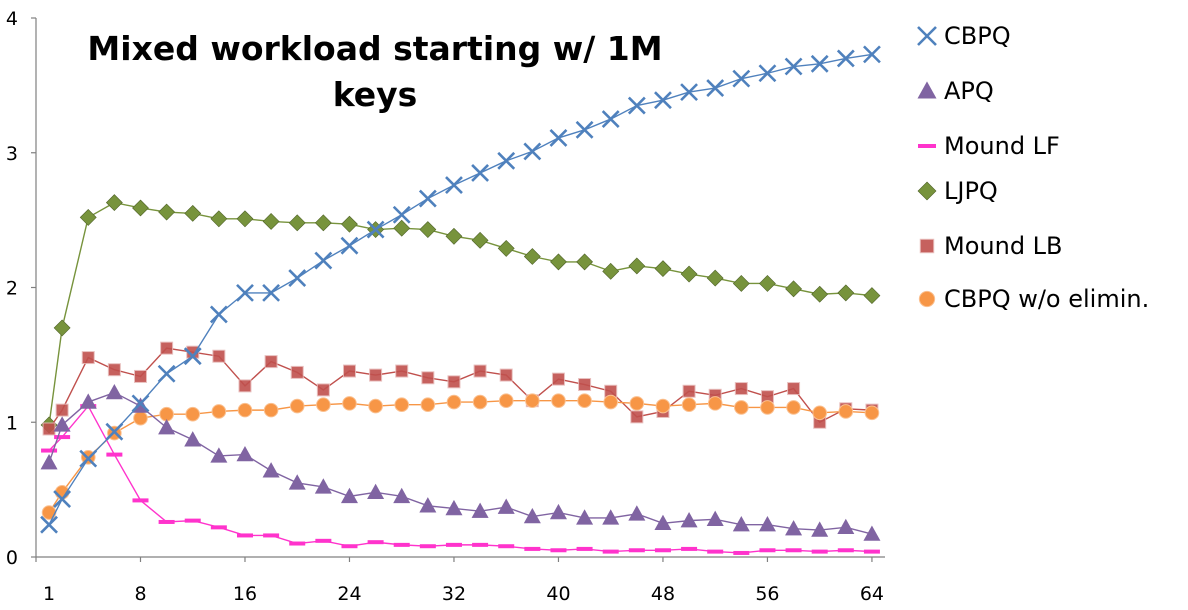 The width and height of the screenshot is (1188, 610). Describe the element at coordinates (12, 558) in the screenshot. I see `y-tick-label: 0` at that location.